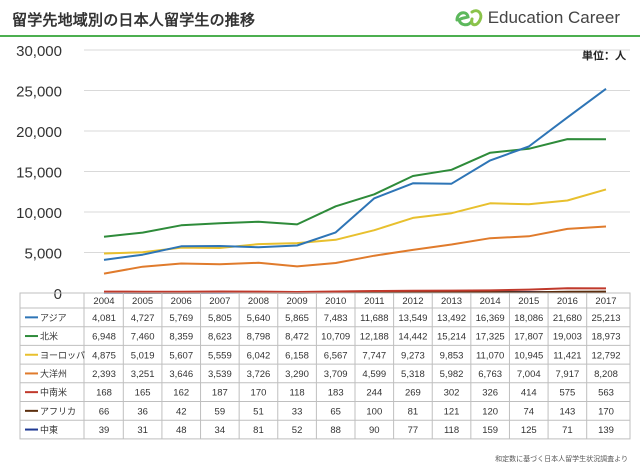 The height and width of the screenshot is (468, 640). Describe the element at coordinates (104, 393) in the screenshot. I see `data-label: 168` at that location.